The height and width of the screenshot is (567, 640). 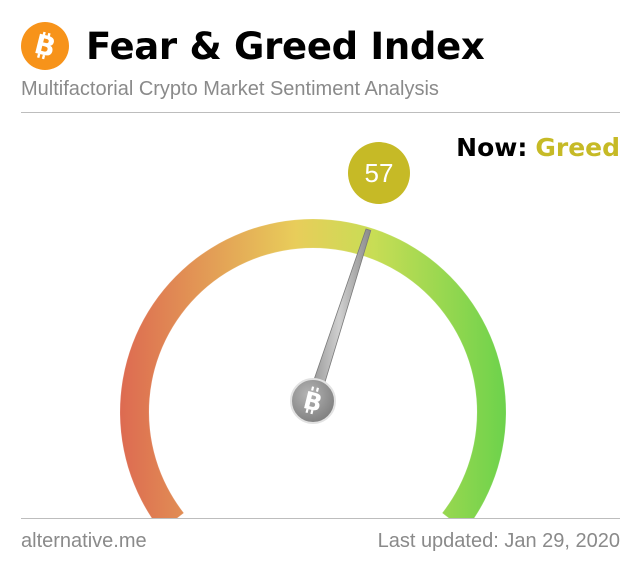 What do you see at coordinates (285, 46) in the screenshot?
I see `page-title: Fear & Greed Index` at bounding box center [285, 46].